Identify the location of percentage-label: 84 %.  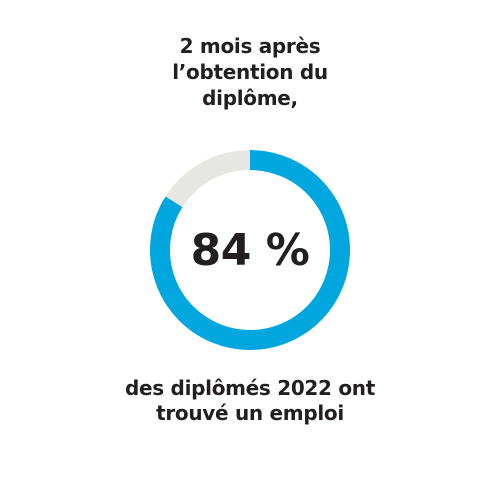
(250, 250).